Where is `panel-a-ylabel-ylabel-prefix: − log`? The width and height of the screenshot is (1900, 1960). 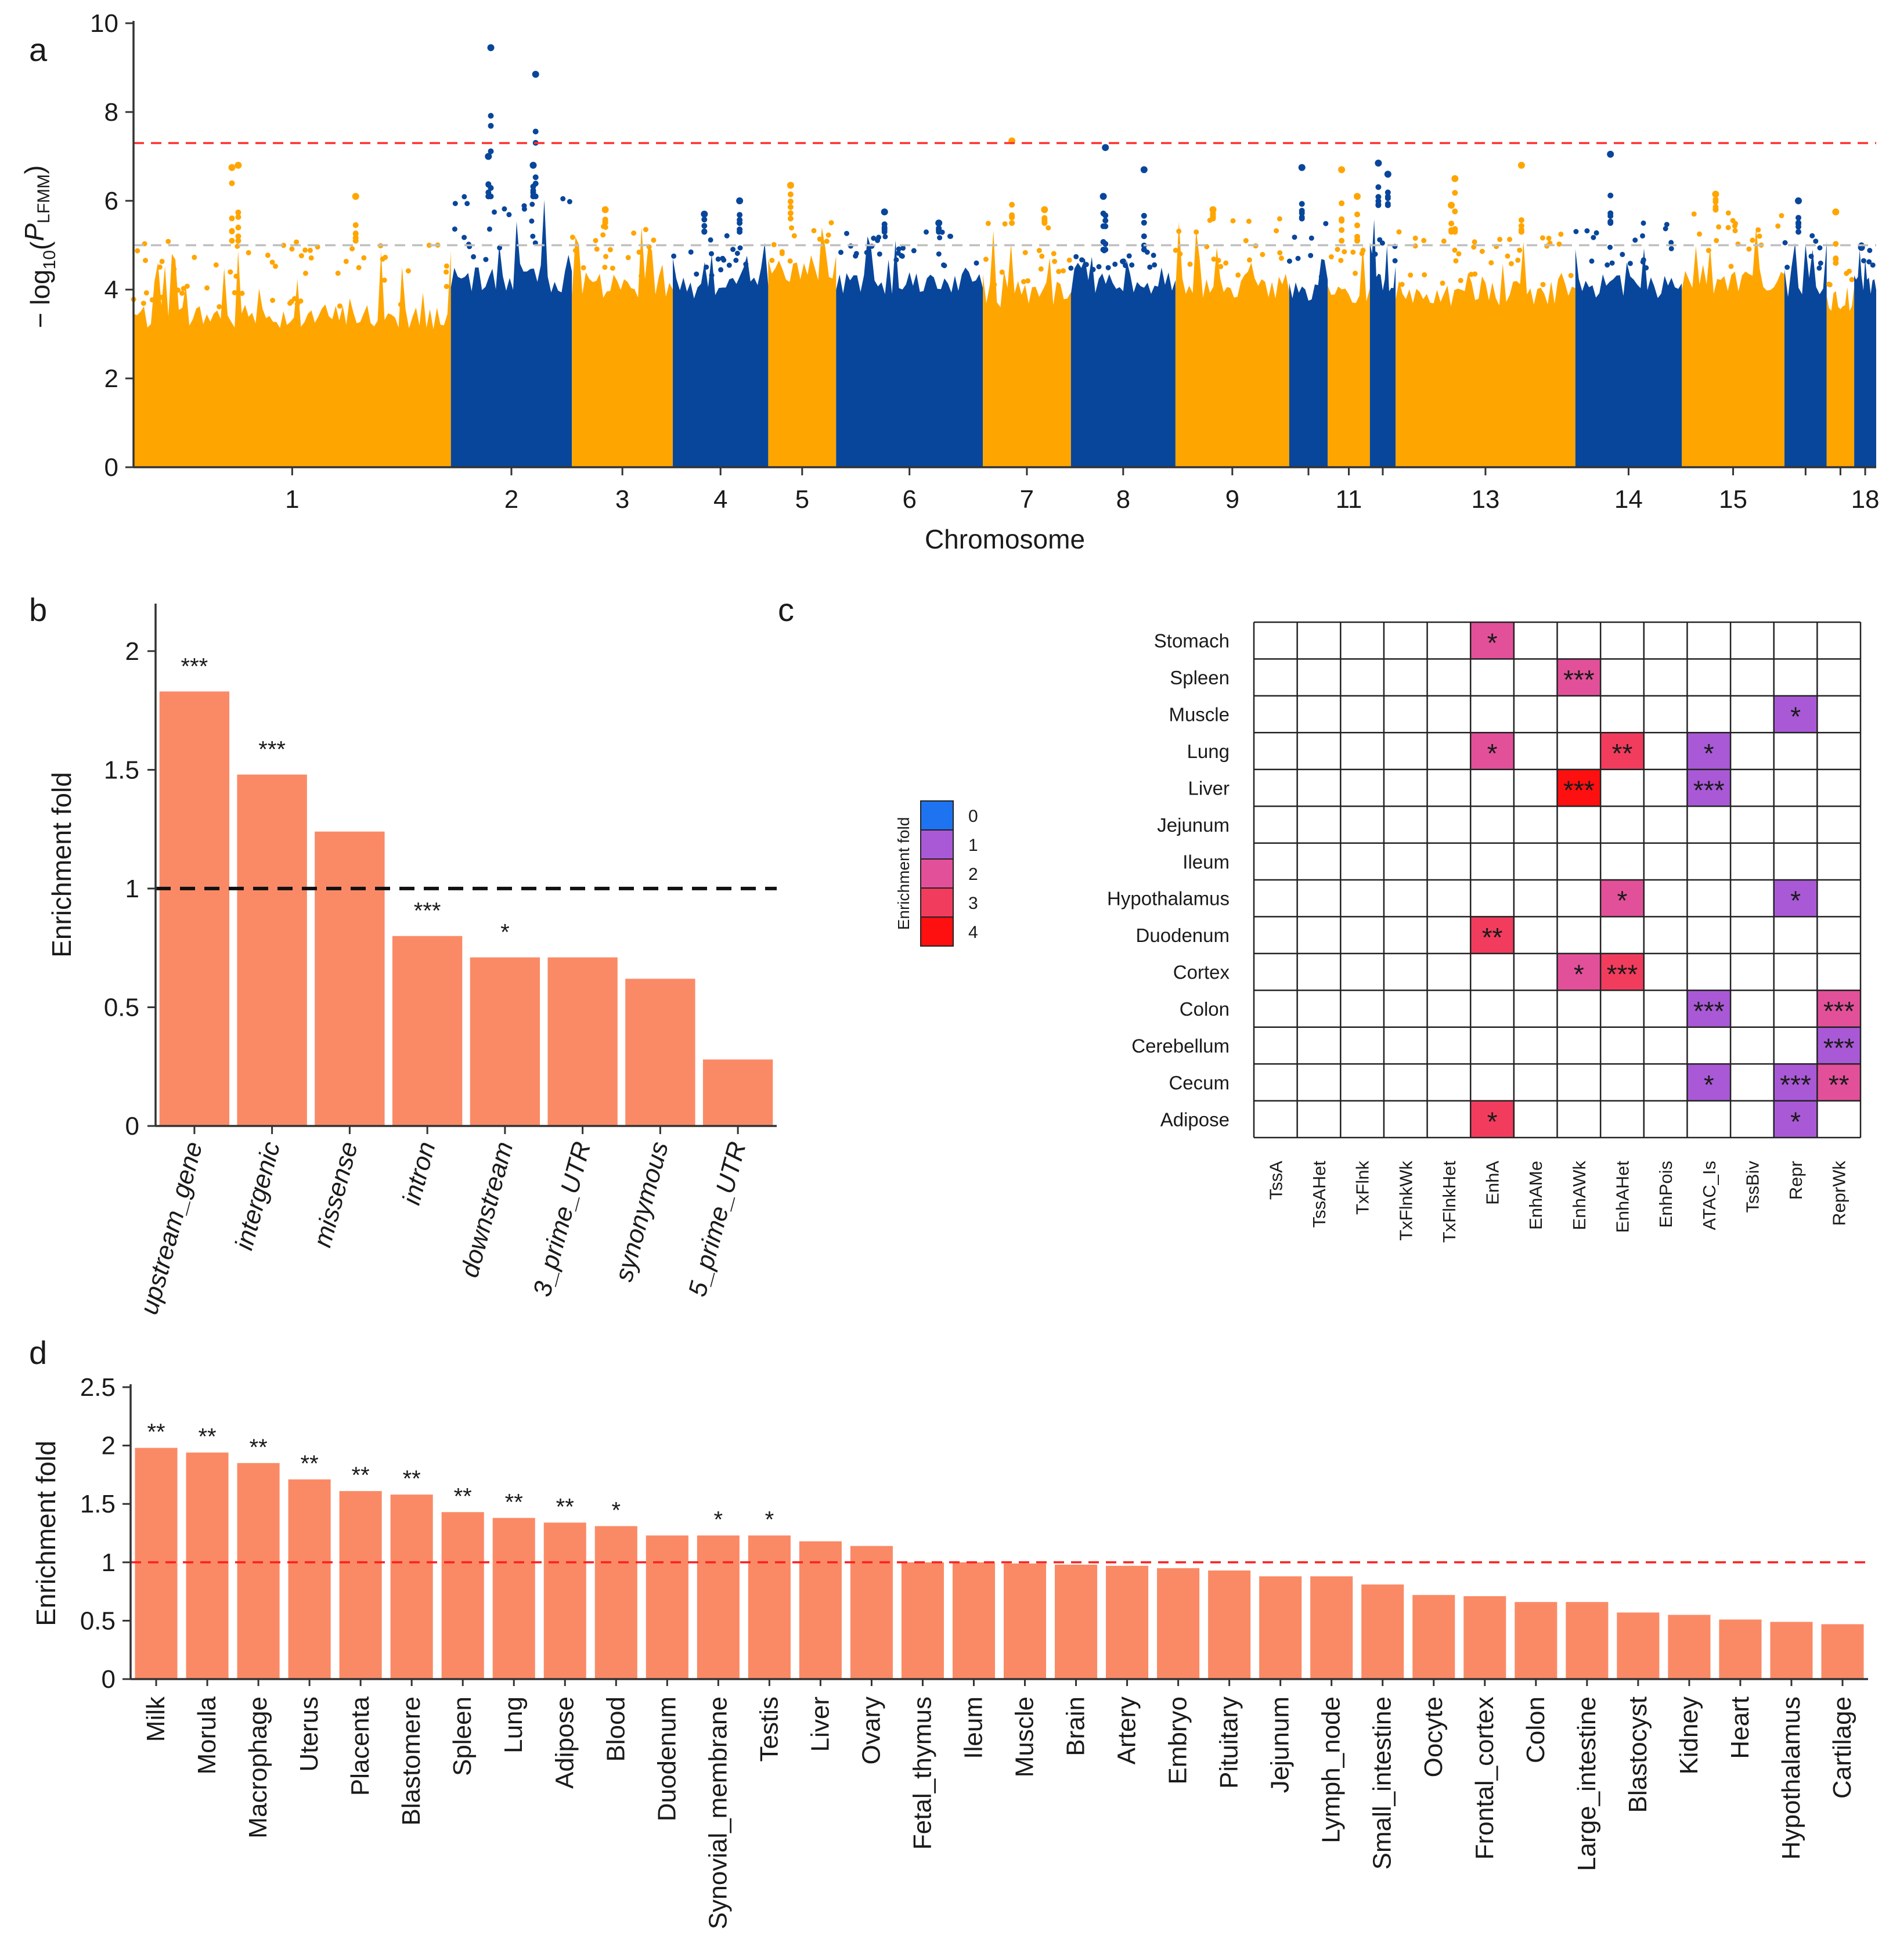
panel-a-ylabel-ylabel-prefix: − log is located at coordinates (40, 298).